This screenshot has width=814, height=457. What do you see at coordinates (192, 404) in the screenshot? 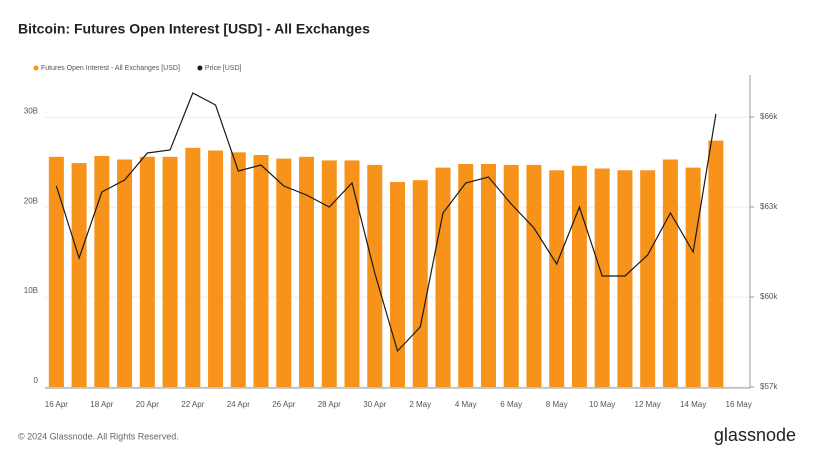
I see `x-tick-label: 22 Apr` at bounding box center [192, 404].